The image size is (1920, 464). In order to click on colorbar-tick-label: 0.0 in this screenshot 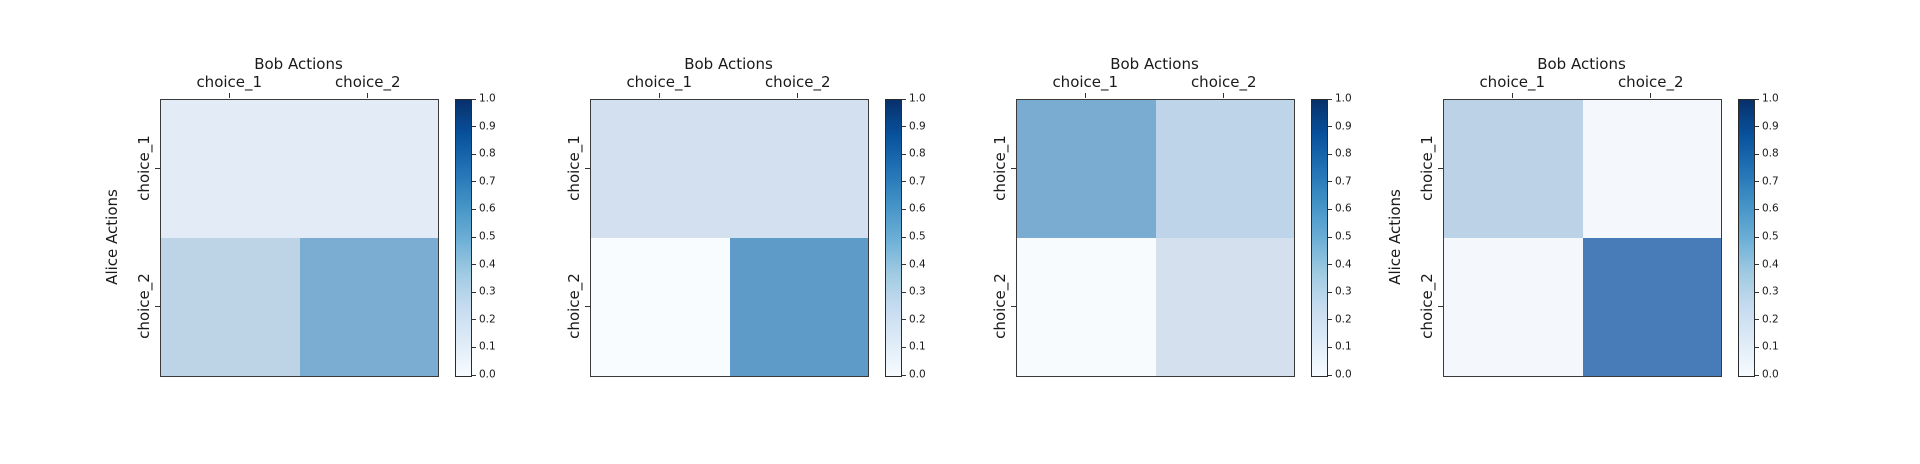, I will do `click(1343, 374)`.